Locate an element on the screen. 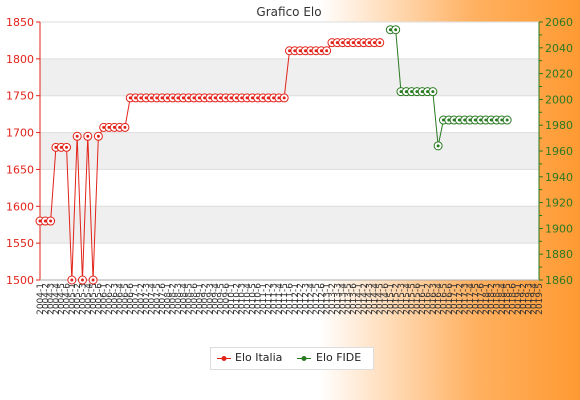 This screenshot has width=580, height=400. right-tick-label: 1920 is located at coordinates (559, 203).